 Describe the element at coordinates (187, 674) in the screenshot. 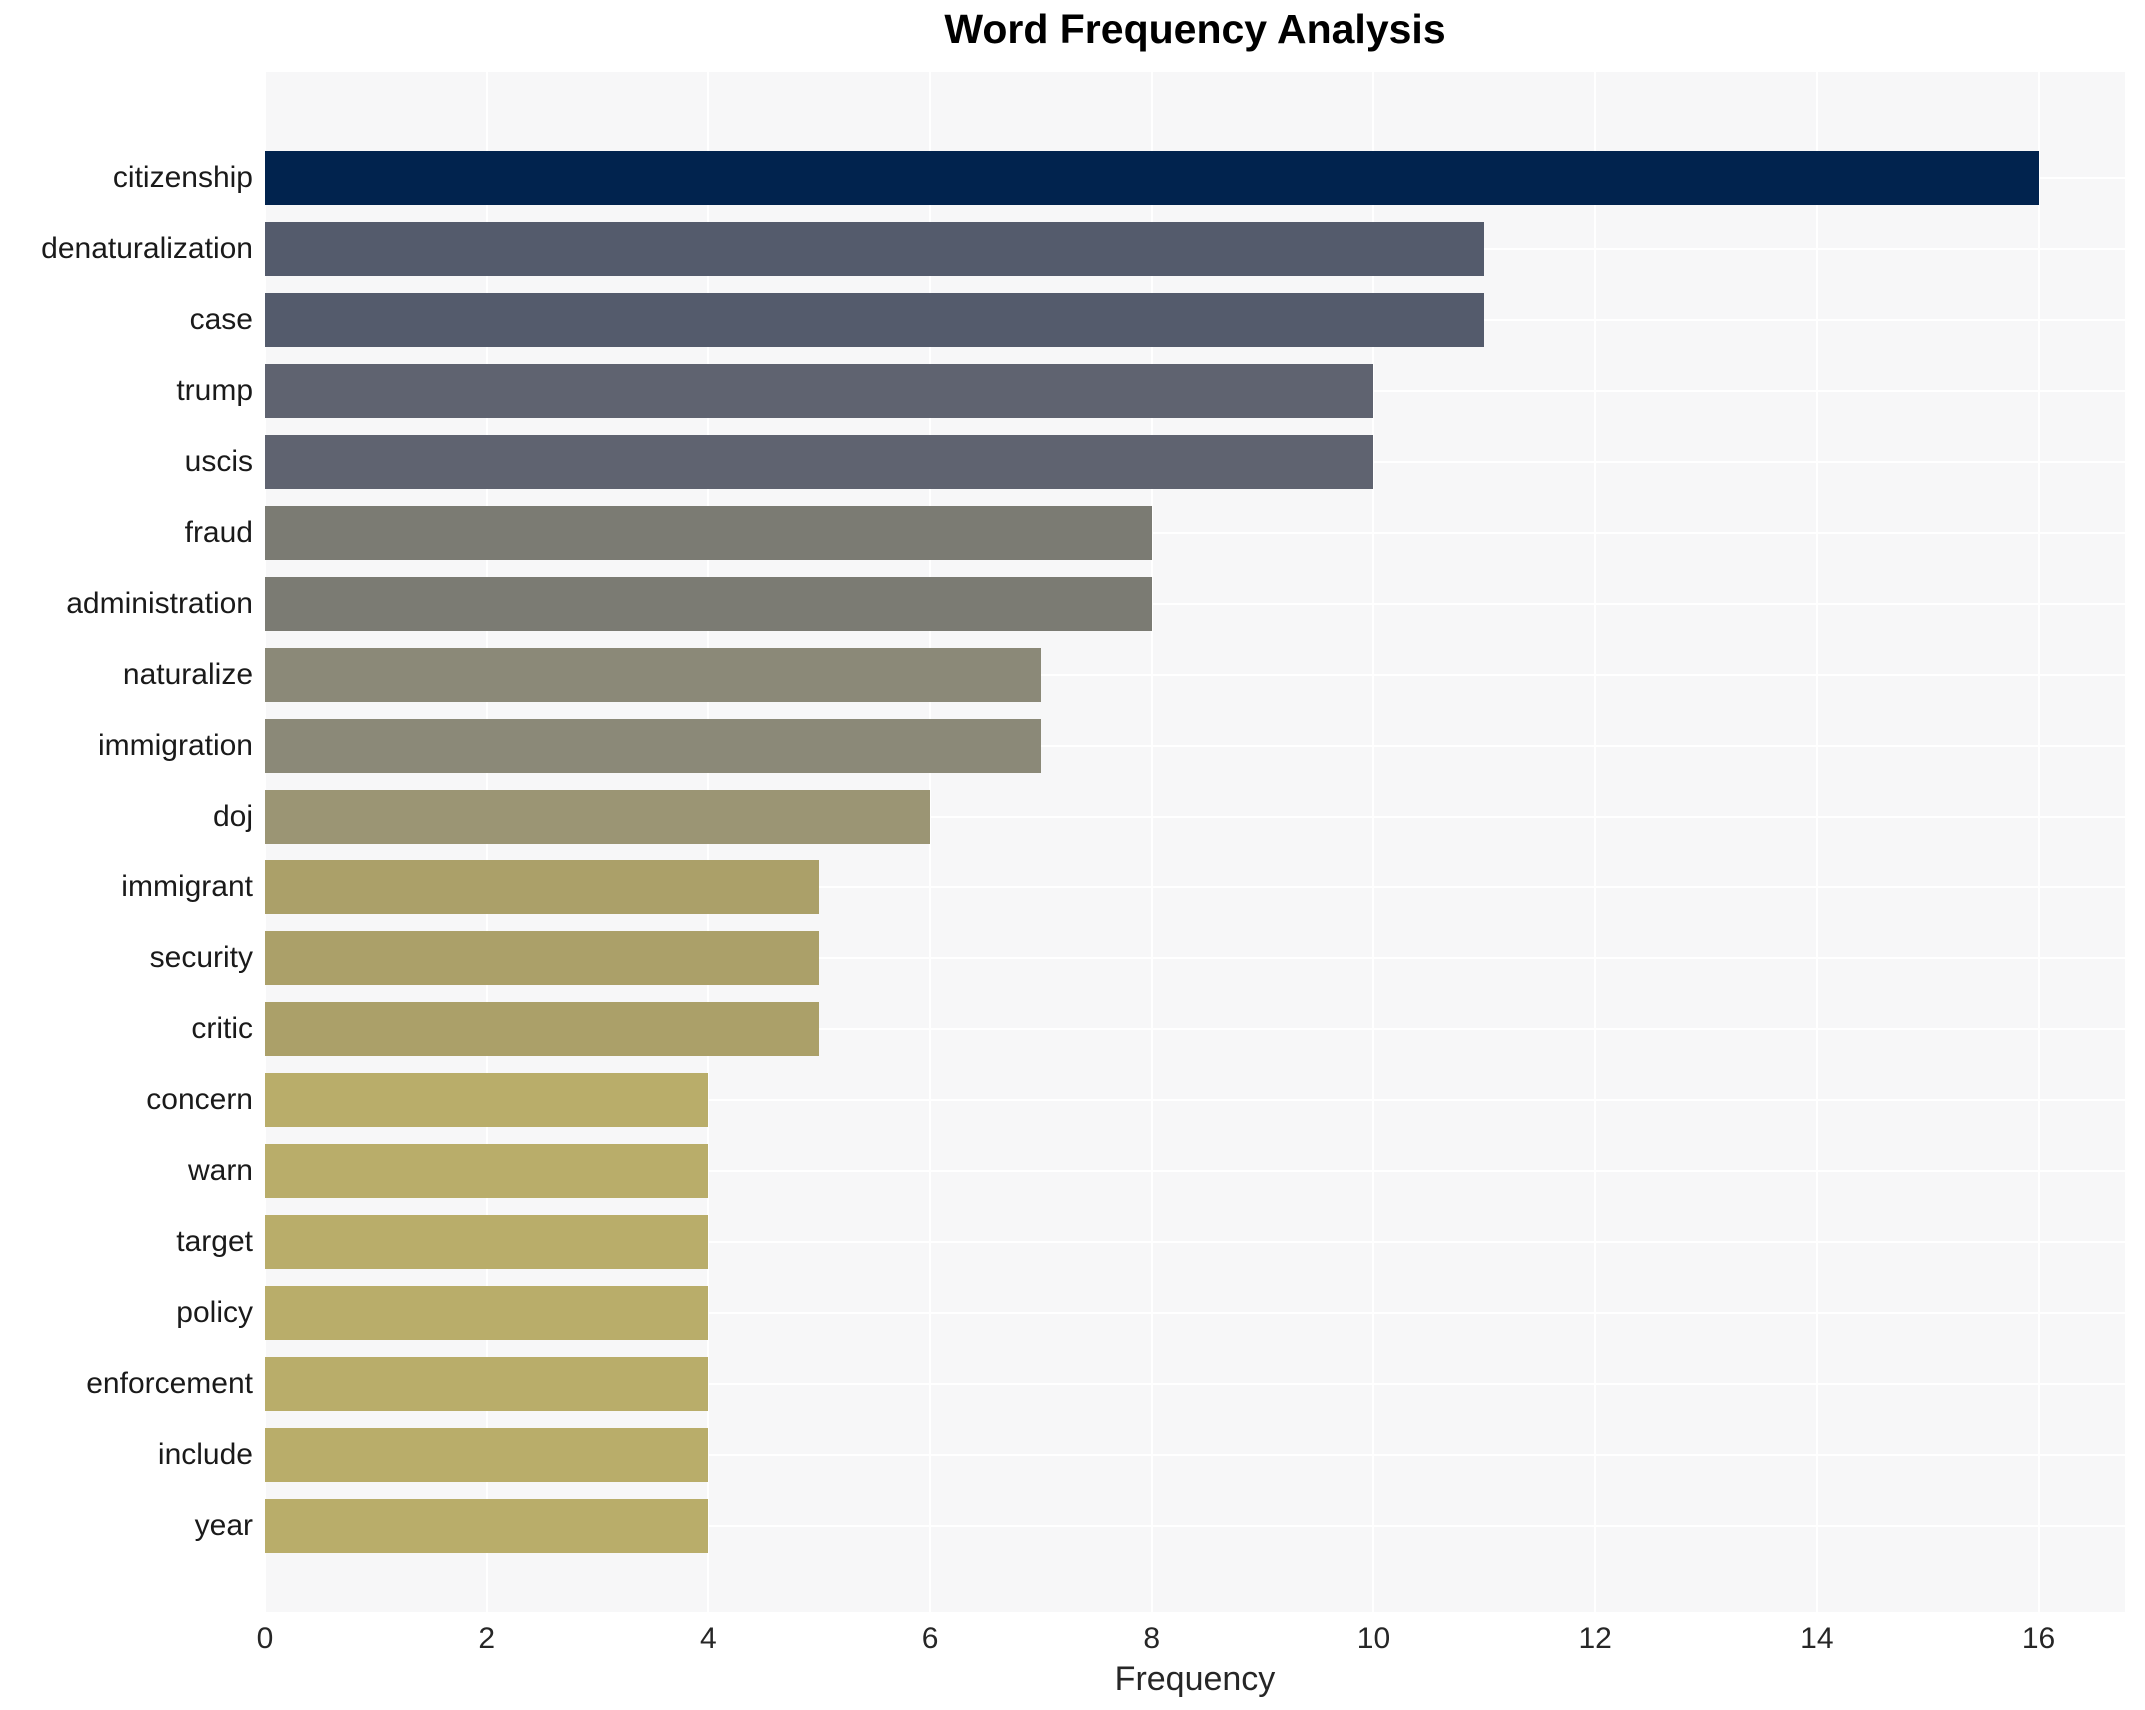

I see `y-axis-label-naturalize: naturalize` at that location.